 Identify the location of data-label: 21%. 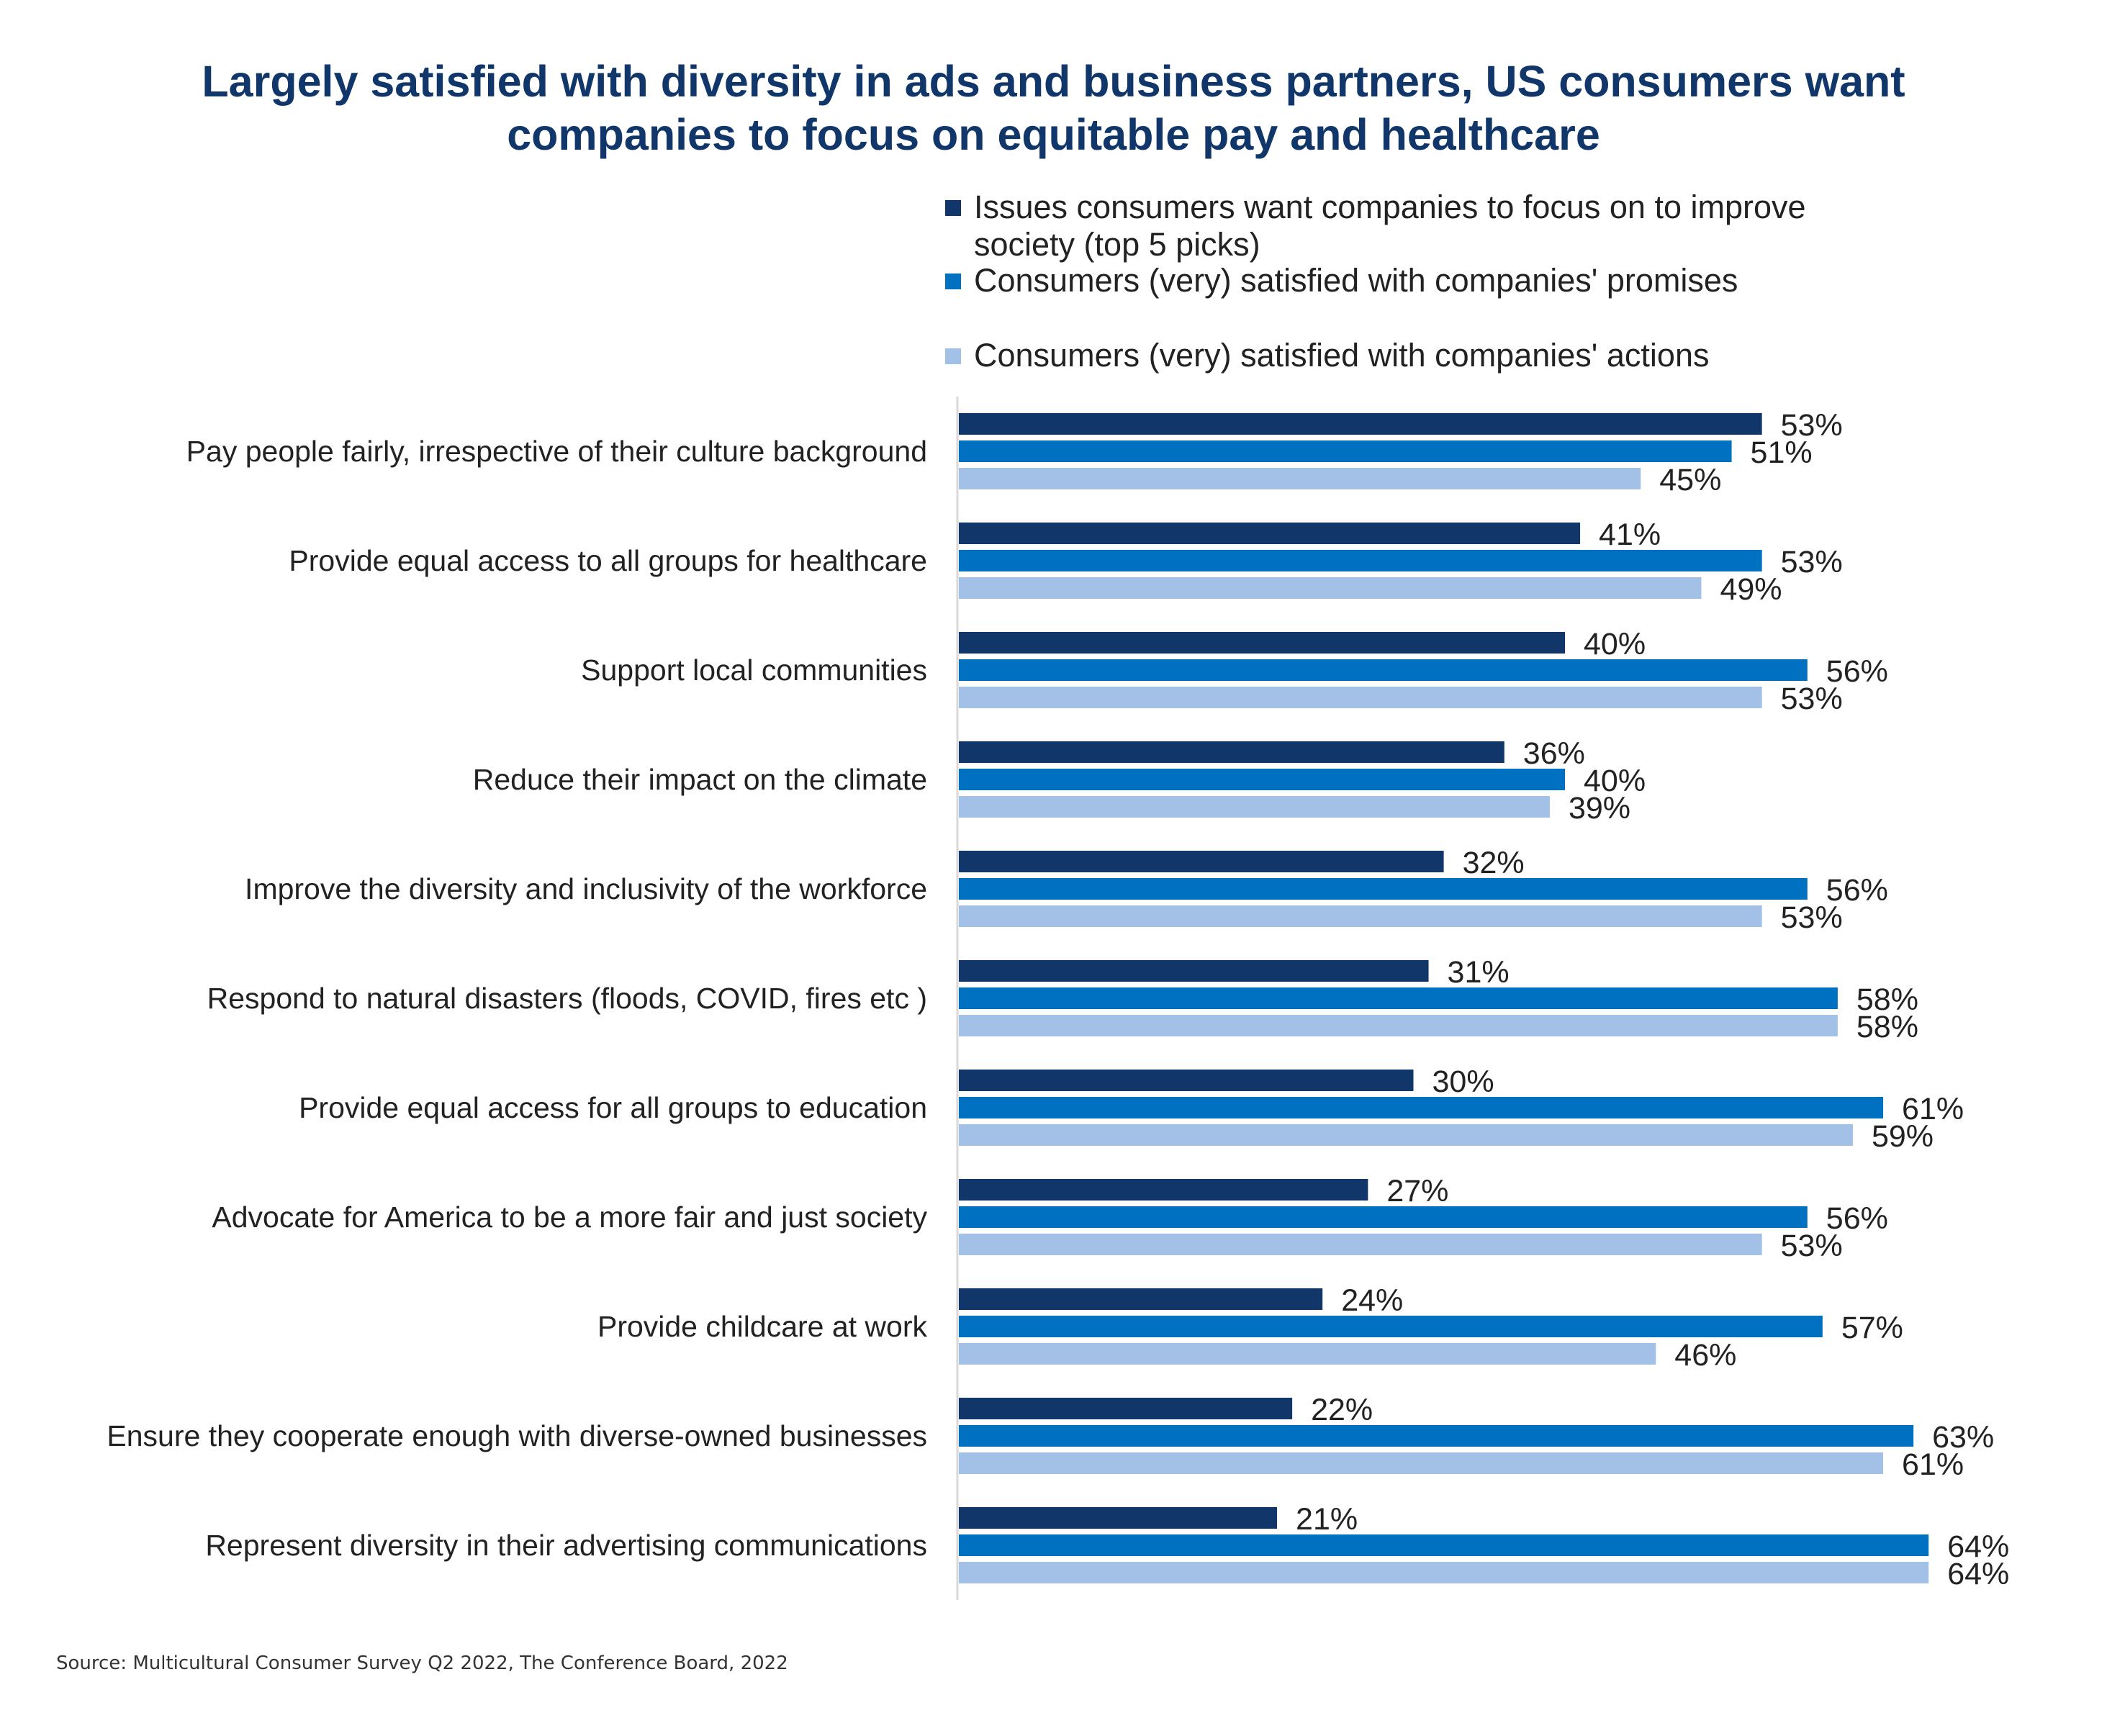
(1327, 1520).